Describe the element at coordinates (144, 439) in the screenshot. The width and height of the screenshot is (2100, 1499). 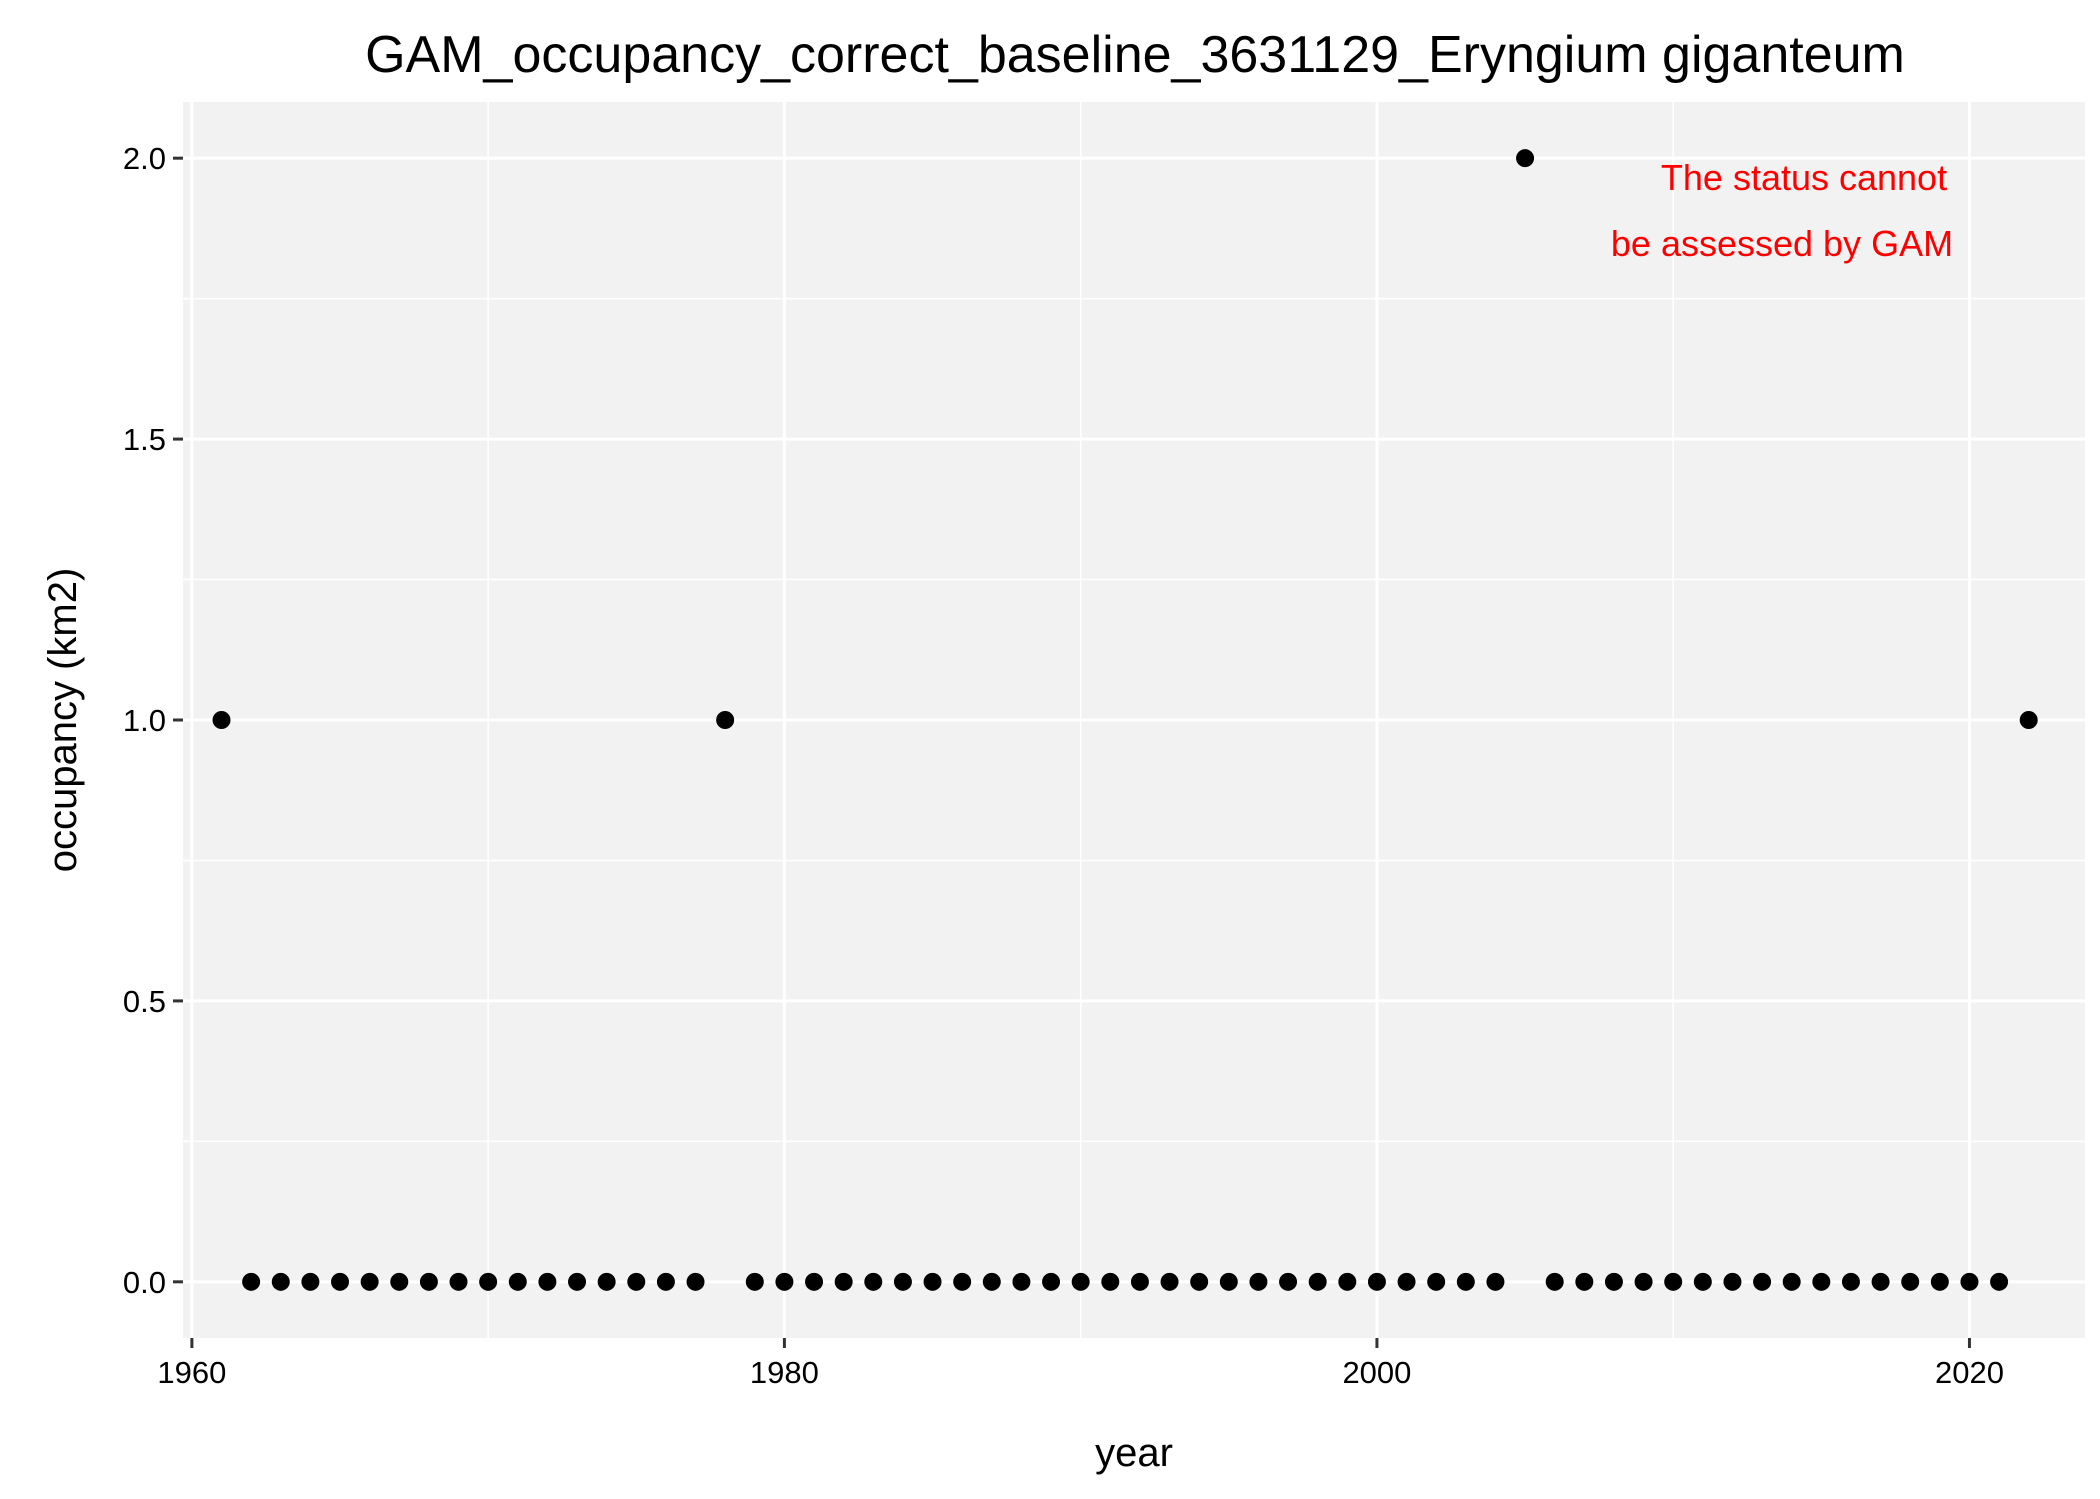
I see `y-tick-label: 1.5` at that location.